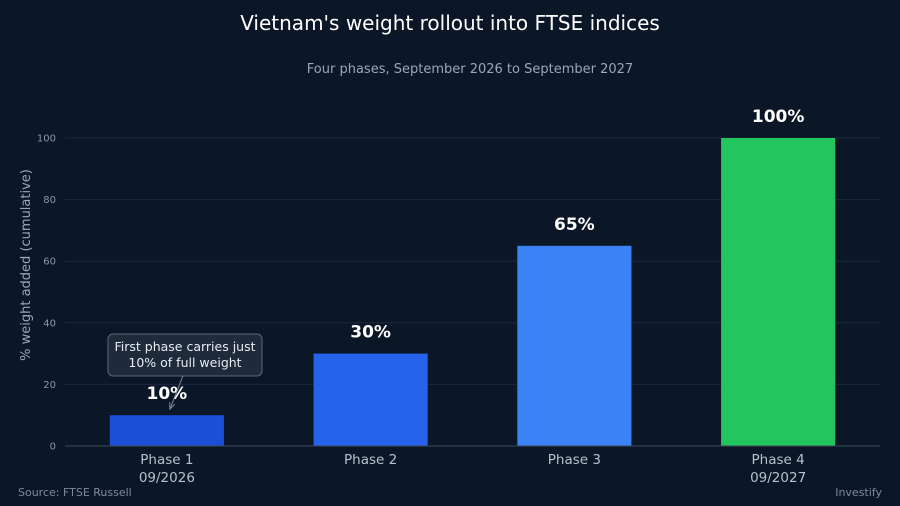 This screenshot has height=506, width=900. Describe the element at coordinates (778, 117) in the screenshot. I see `data-label: 100%` at that location.